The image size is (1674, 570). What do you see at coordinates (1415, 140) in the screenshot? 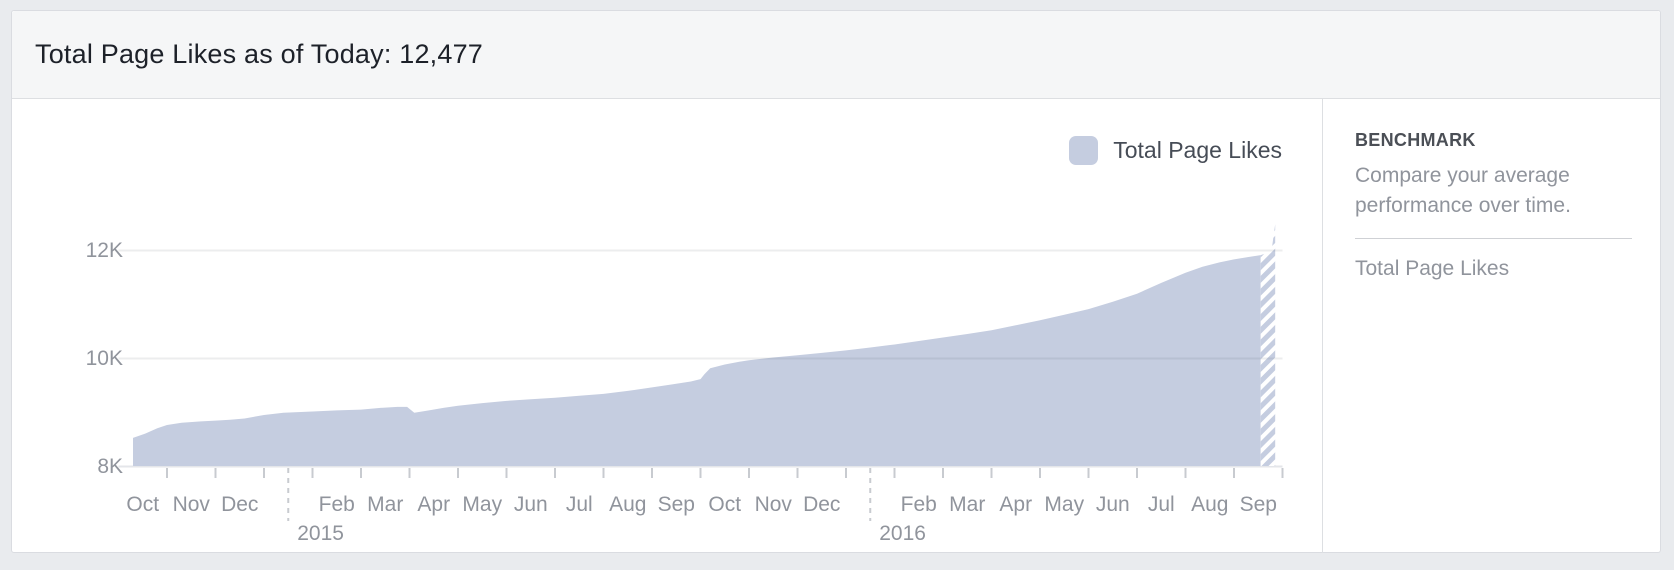
I see `benchmark-heading: BENCHMARK` at bounding box center [1415, 140].